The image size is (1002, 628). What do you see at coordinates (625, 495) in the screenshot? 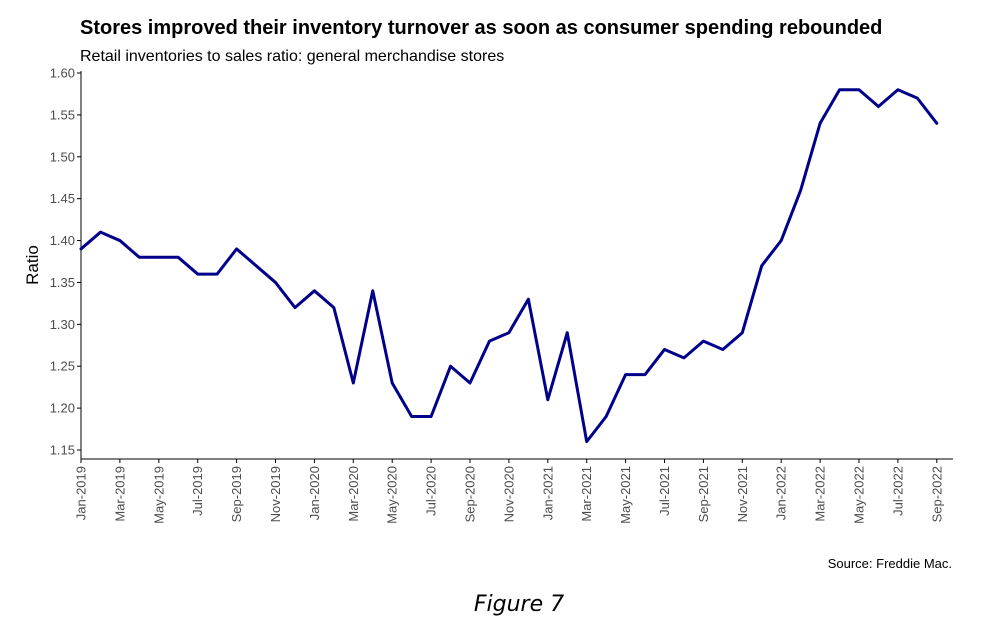
I see `x-tick-label: May-2021` at bounding box center [625, 495].